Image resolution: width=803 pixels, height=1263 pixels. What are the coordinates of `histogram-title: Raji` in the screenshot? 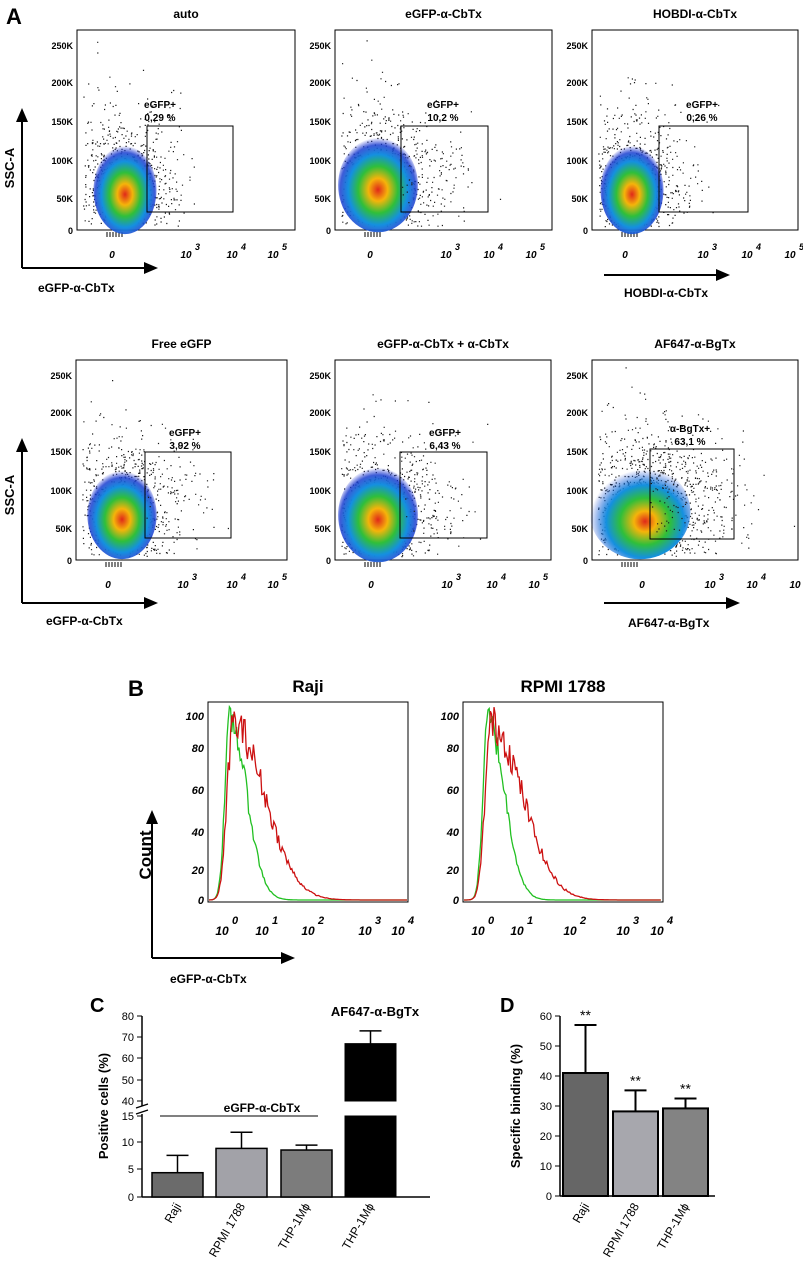 It's located at (307, 686).